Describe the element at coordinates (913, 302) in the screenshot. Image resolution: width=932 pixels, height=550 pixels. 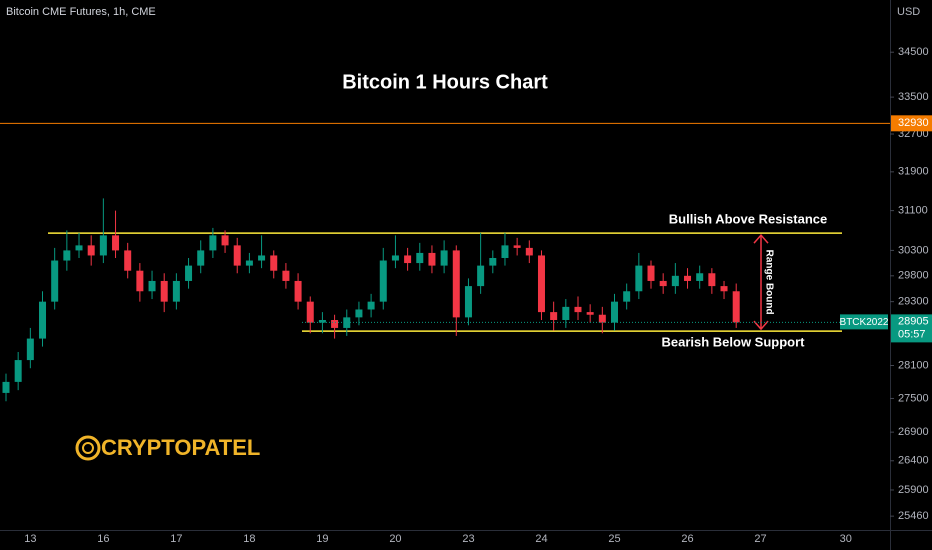
I see `y-tick-label: 29300` at that location.